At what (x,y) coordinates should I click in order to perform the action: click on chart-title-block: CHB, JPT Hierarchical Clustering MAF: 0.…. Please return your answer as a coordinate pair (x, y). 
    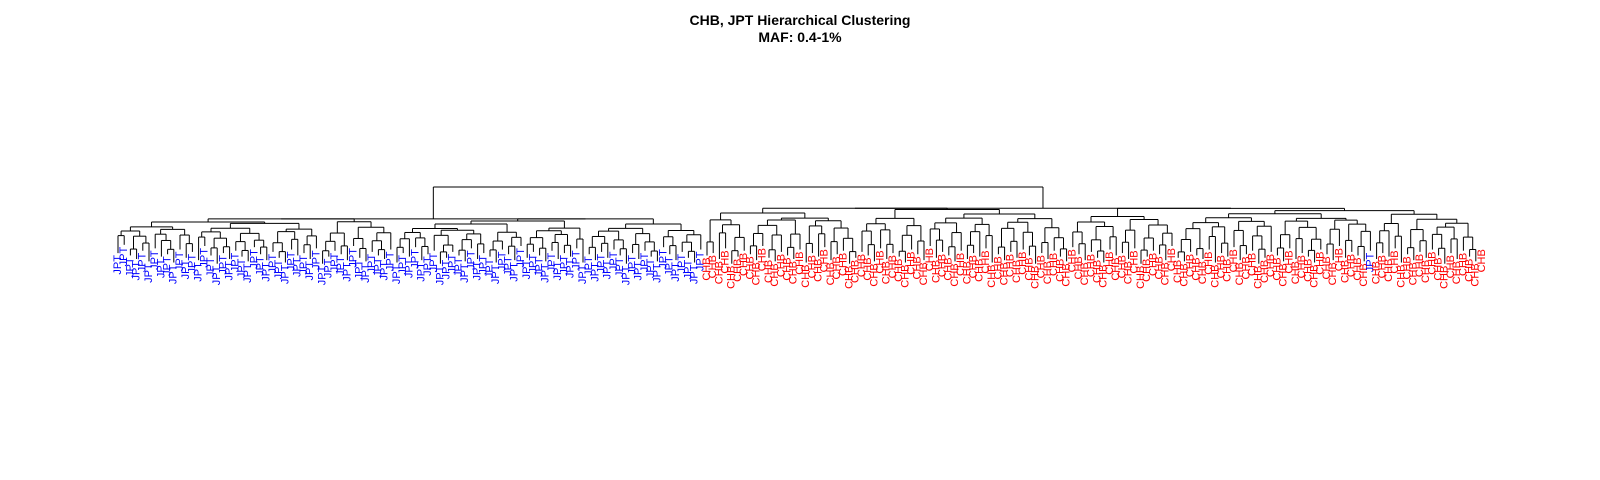
    Looking at the image, I should click on (800, 29).